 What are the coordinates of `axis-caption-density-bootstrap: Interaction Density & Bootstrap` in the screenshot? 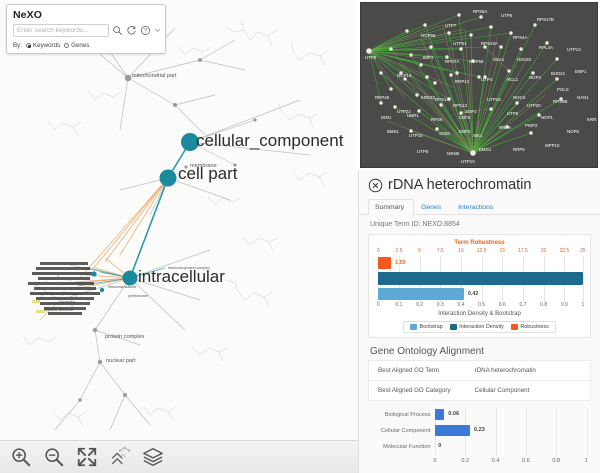 It's located at (479, 314).